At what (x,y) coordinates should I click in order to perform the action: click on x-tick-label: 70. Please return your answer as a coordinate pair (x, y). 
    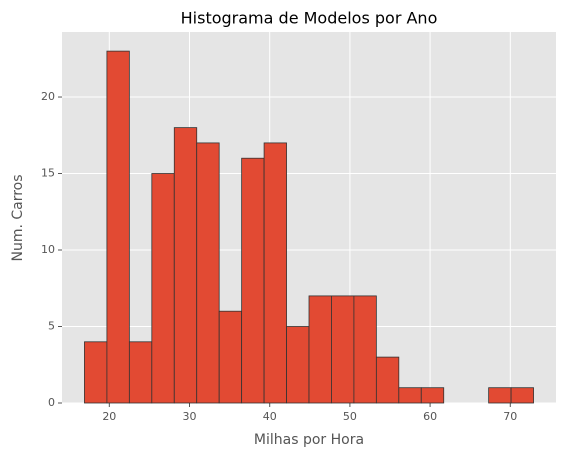
    Looking at the image, I should click on (510, 416).